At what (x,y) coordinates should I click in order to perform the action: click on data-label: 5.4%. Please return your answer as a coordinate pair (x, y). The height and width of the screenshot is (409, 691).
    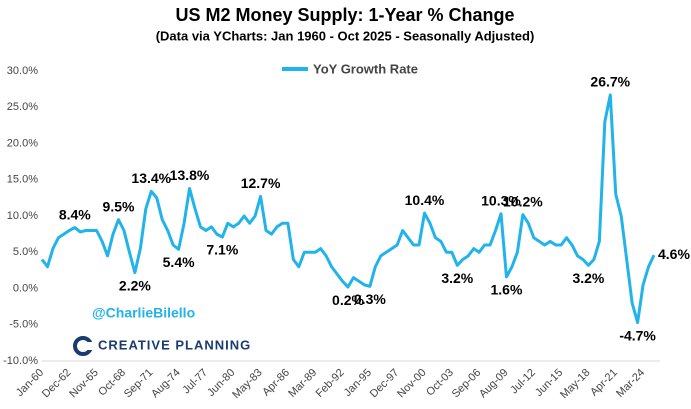
    Looking at the image, I should click on (179, 262).